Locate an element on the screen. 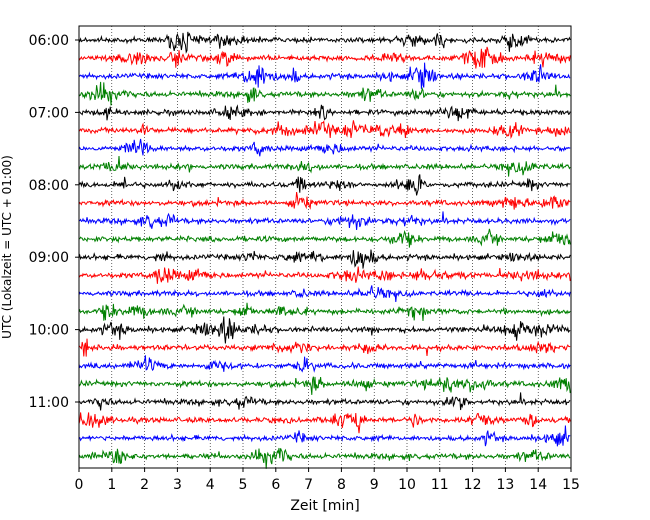 This screenshot has height=520, width=650. x-tick-label: 5 is located at coordinates (243, 485).